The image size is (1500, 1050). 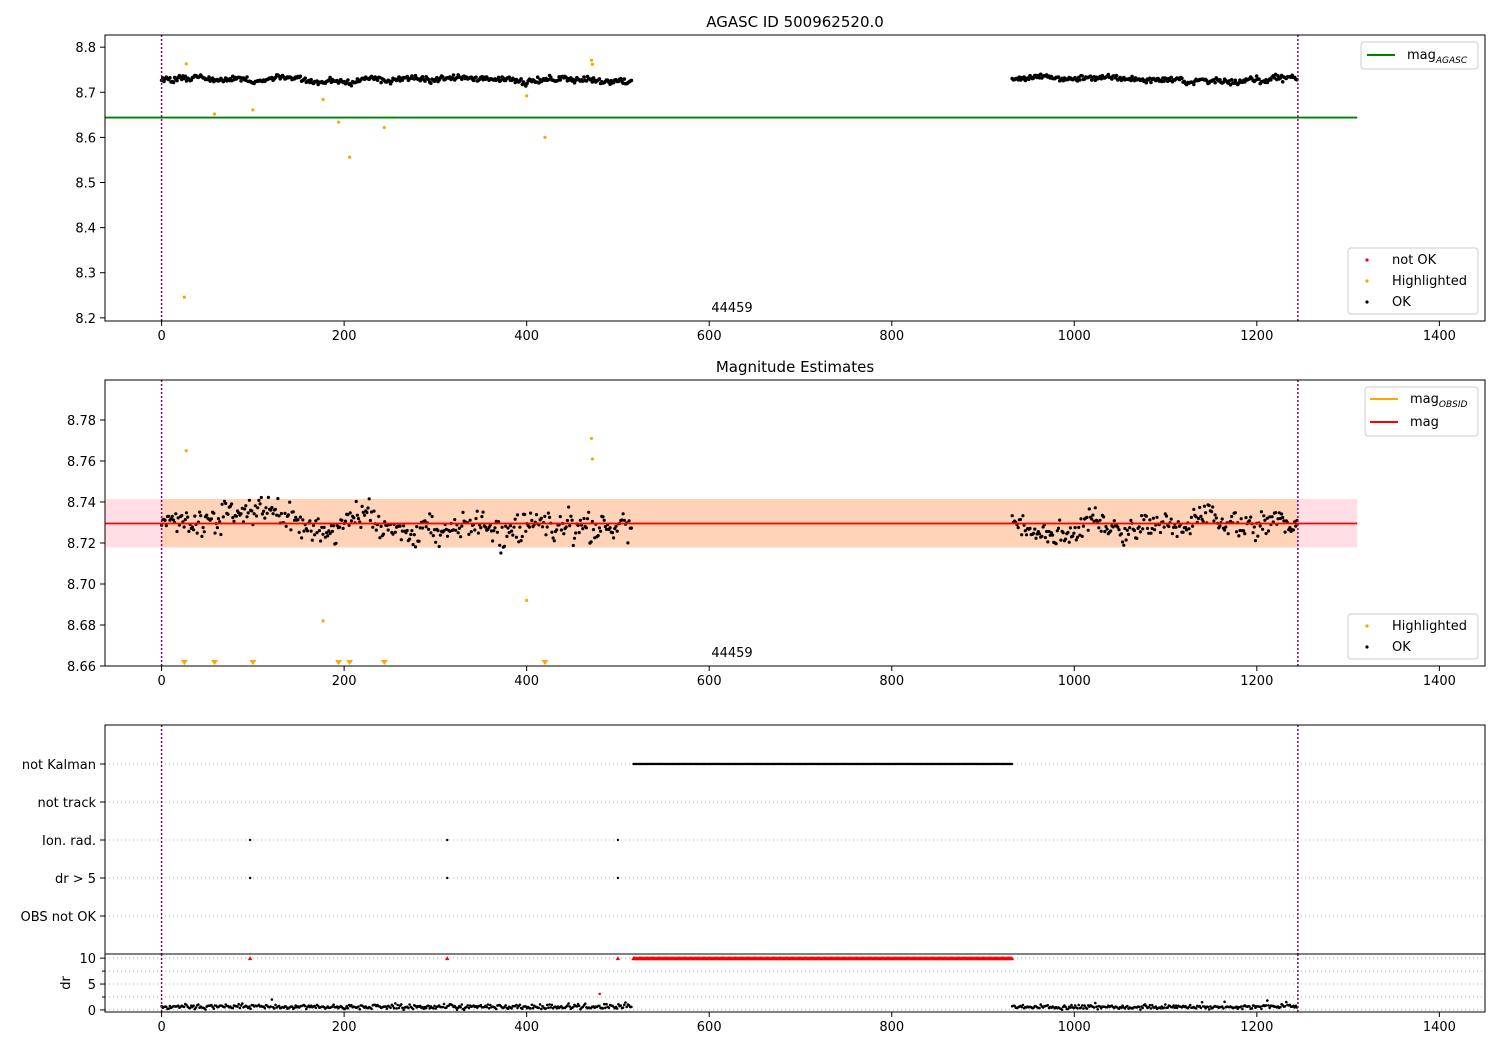 What do you see at coordinates (772, 993) in the screenshot?
I see `dr-panel: 0 200 400 600 800 1000 1200 1400 0 5 10 dr` at bounding box center [772, 993].